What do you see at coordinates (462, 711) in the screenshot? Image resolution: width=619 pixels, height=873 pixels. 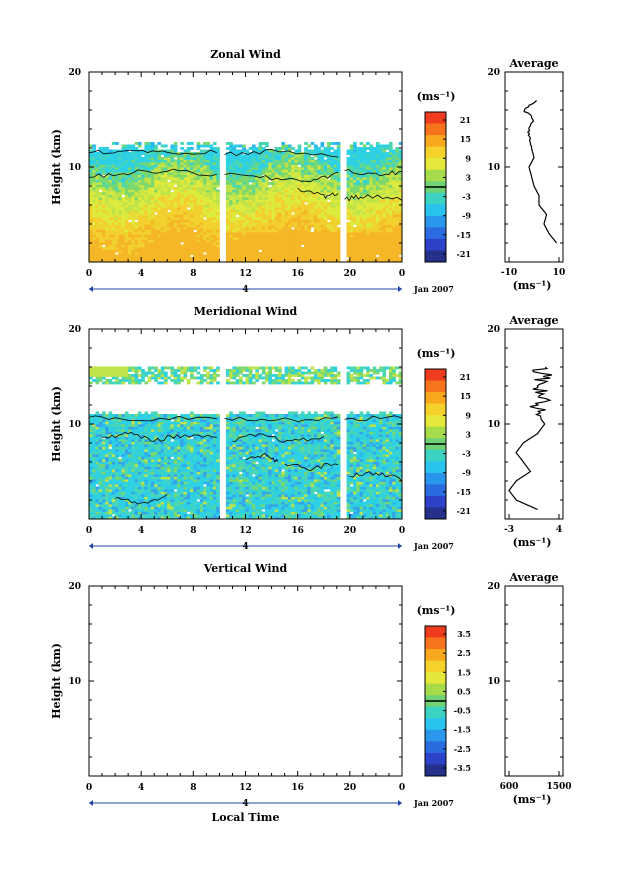 I see `colorbar-tick-label: -0.5` at bounding box center [462, 711].